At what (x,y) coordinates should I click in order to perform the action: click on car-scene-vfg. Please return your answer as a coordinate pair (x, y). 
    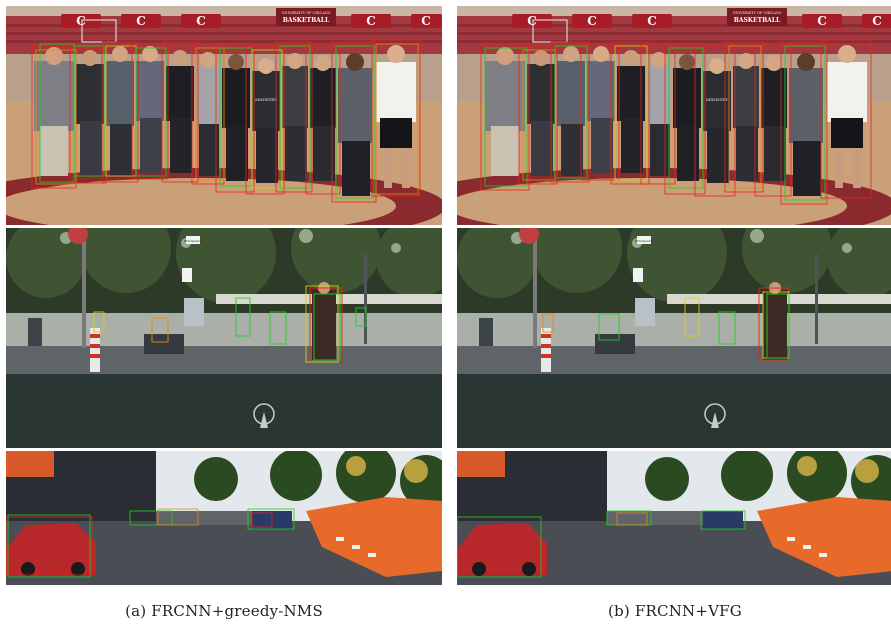
    Looking at the image, I should click on (674, 518).